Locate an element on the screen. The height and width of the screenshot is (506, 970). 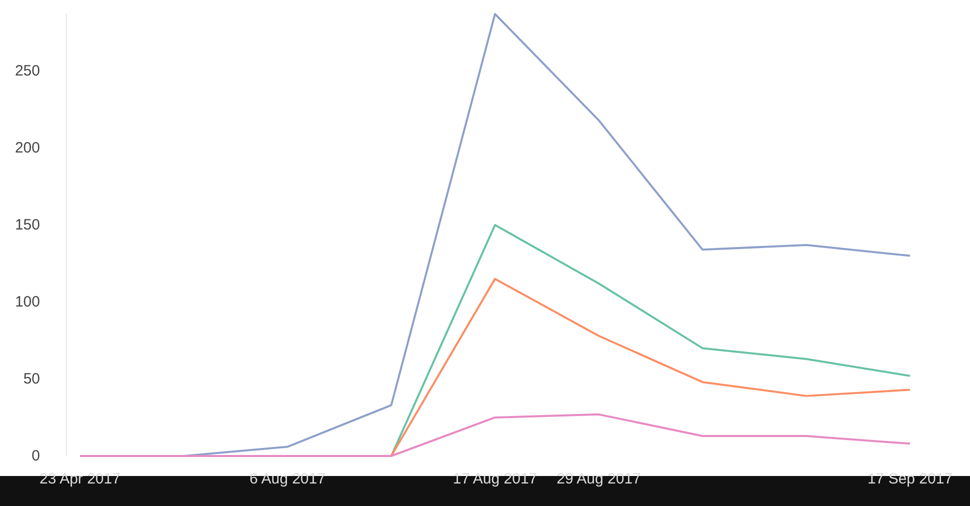
y-tick-label: 200 is located at coordinates (27, 147).